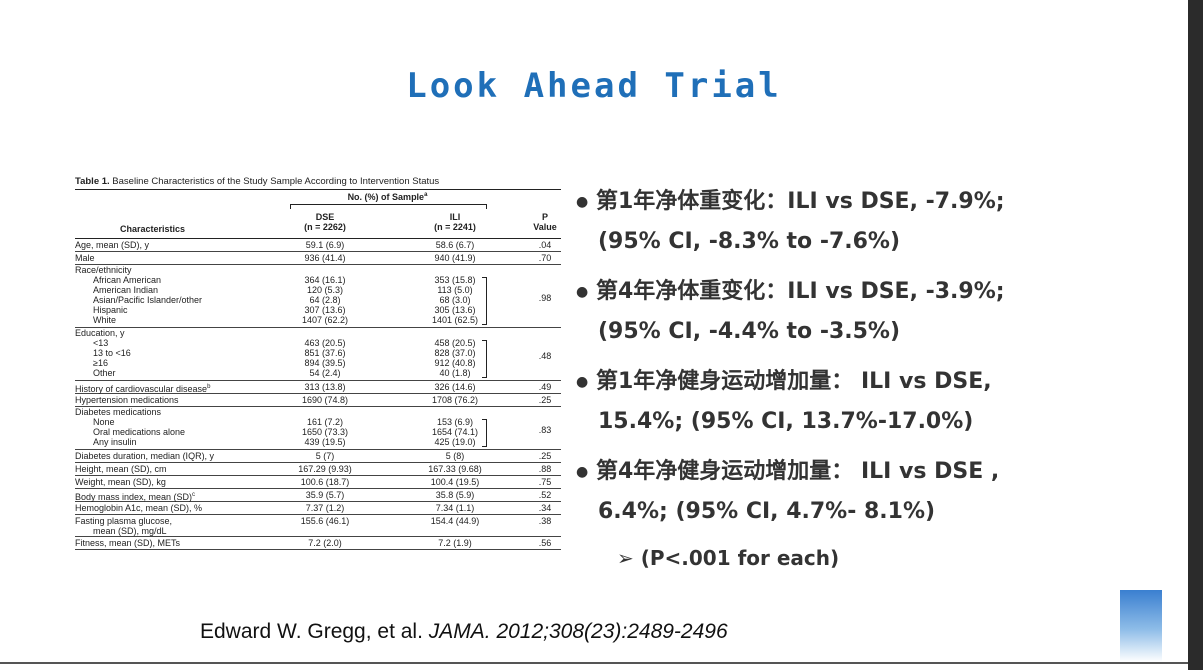  Describe the element at coordinates (194, 495) in the screenshot. I see `footnote-marker: c` at that location.